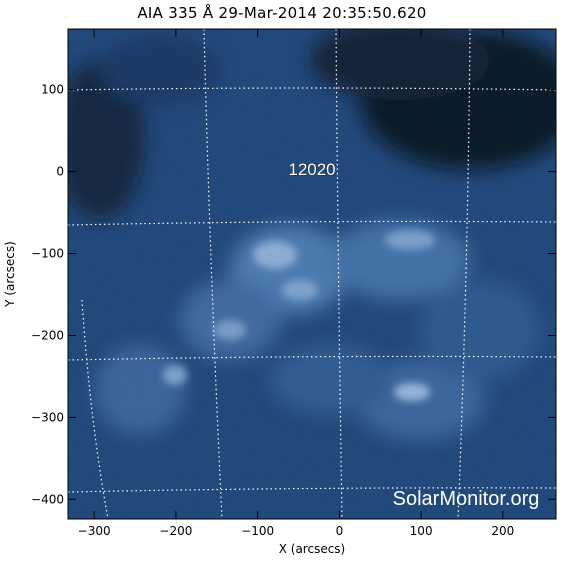 The width and height of the screenshot is (564, 564). Describe the element at coordinates (10, 274) in the screenshot. I see `y-axis-label: Y (arcsecs)` at that location.